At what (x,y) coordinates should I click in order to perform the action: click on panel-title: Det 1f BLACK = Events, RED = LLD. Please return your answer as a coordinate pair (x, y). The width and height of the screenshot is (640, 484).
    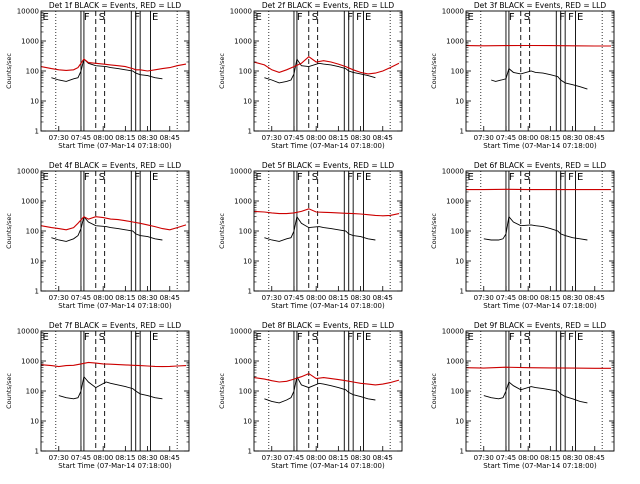
    Looking at the image, I should click on (115, 5).